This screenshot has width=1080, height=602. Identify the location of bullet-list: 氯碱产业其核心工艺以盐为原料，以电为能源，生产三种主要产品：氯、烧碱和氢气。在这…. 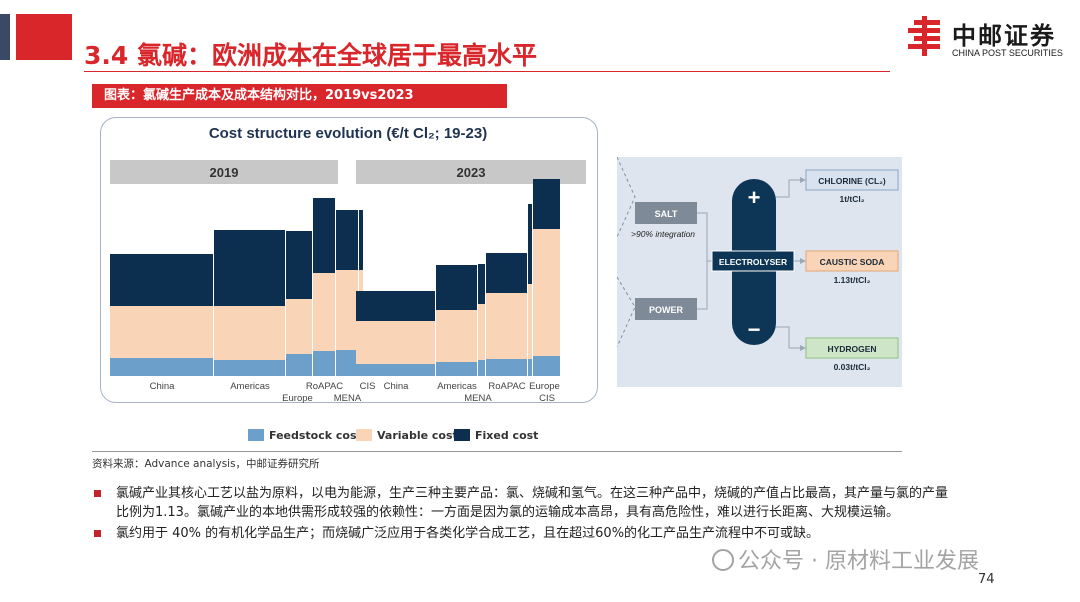
(522, 514).